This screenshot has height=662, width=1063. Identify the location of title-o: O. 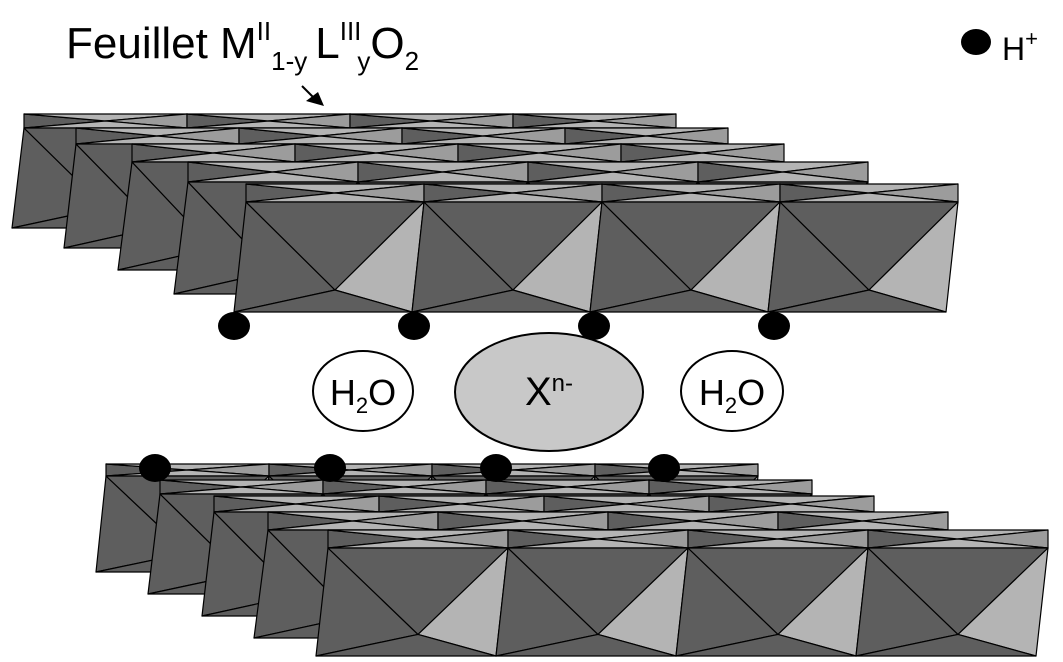
(387, 43).